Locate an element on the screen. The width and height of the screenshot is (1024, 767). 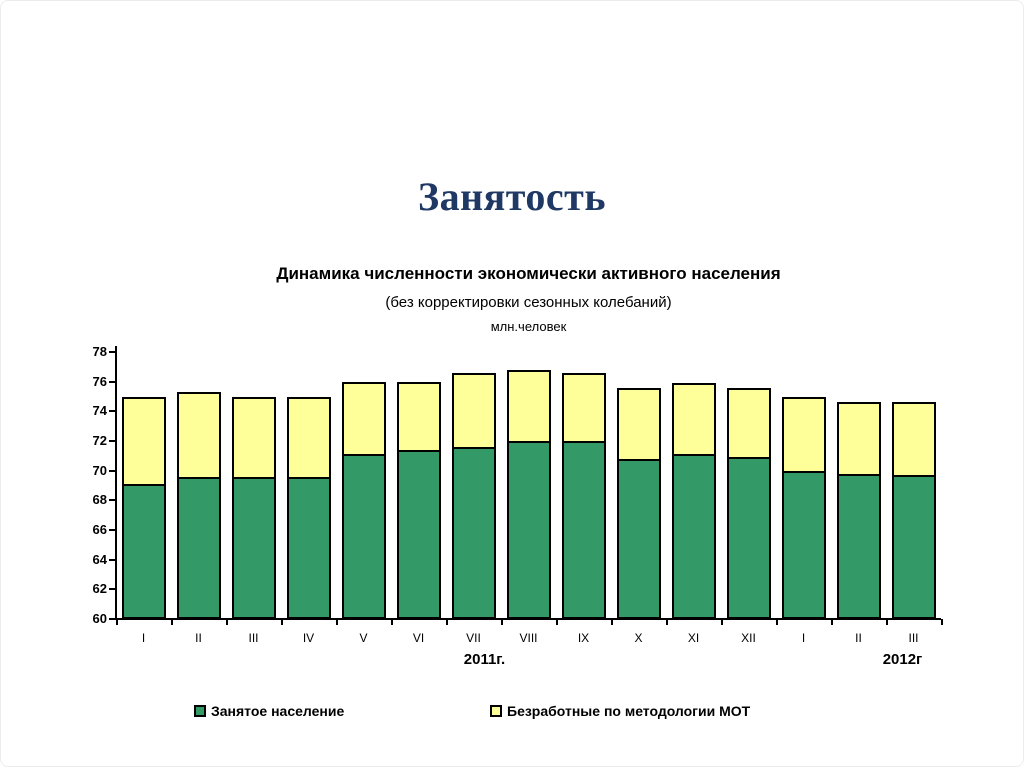
chart-units-label: млн.человек is located at coordinates (528, 326).